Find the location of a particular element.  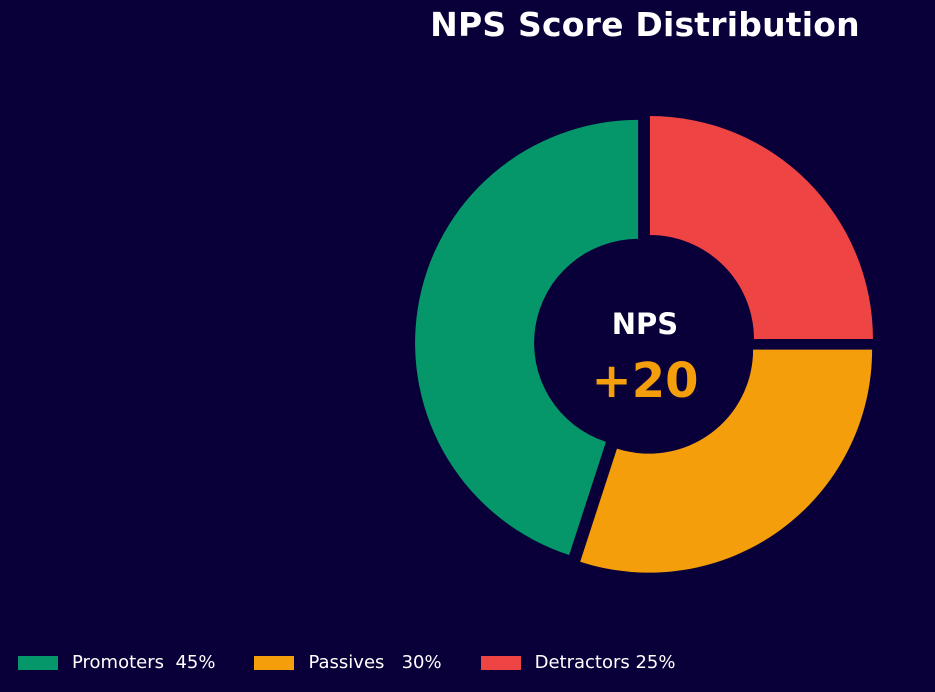

legend-label-detractors: Detractors 25% is located at coordinates (605, 662).